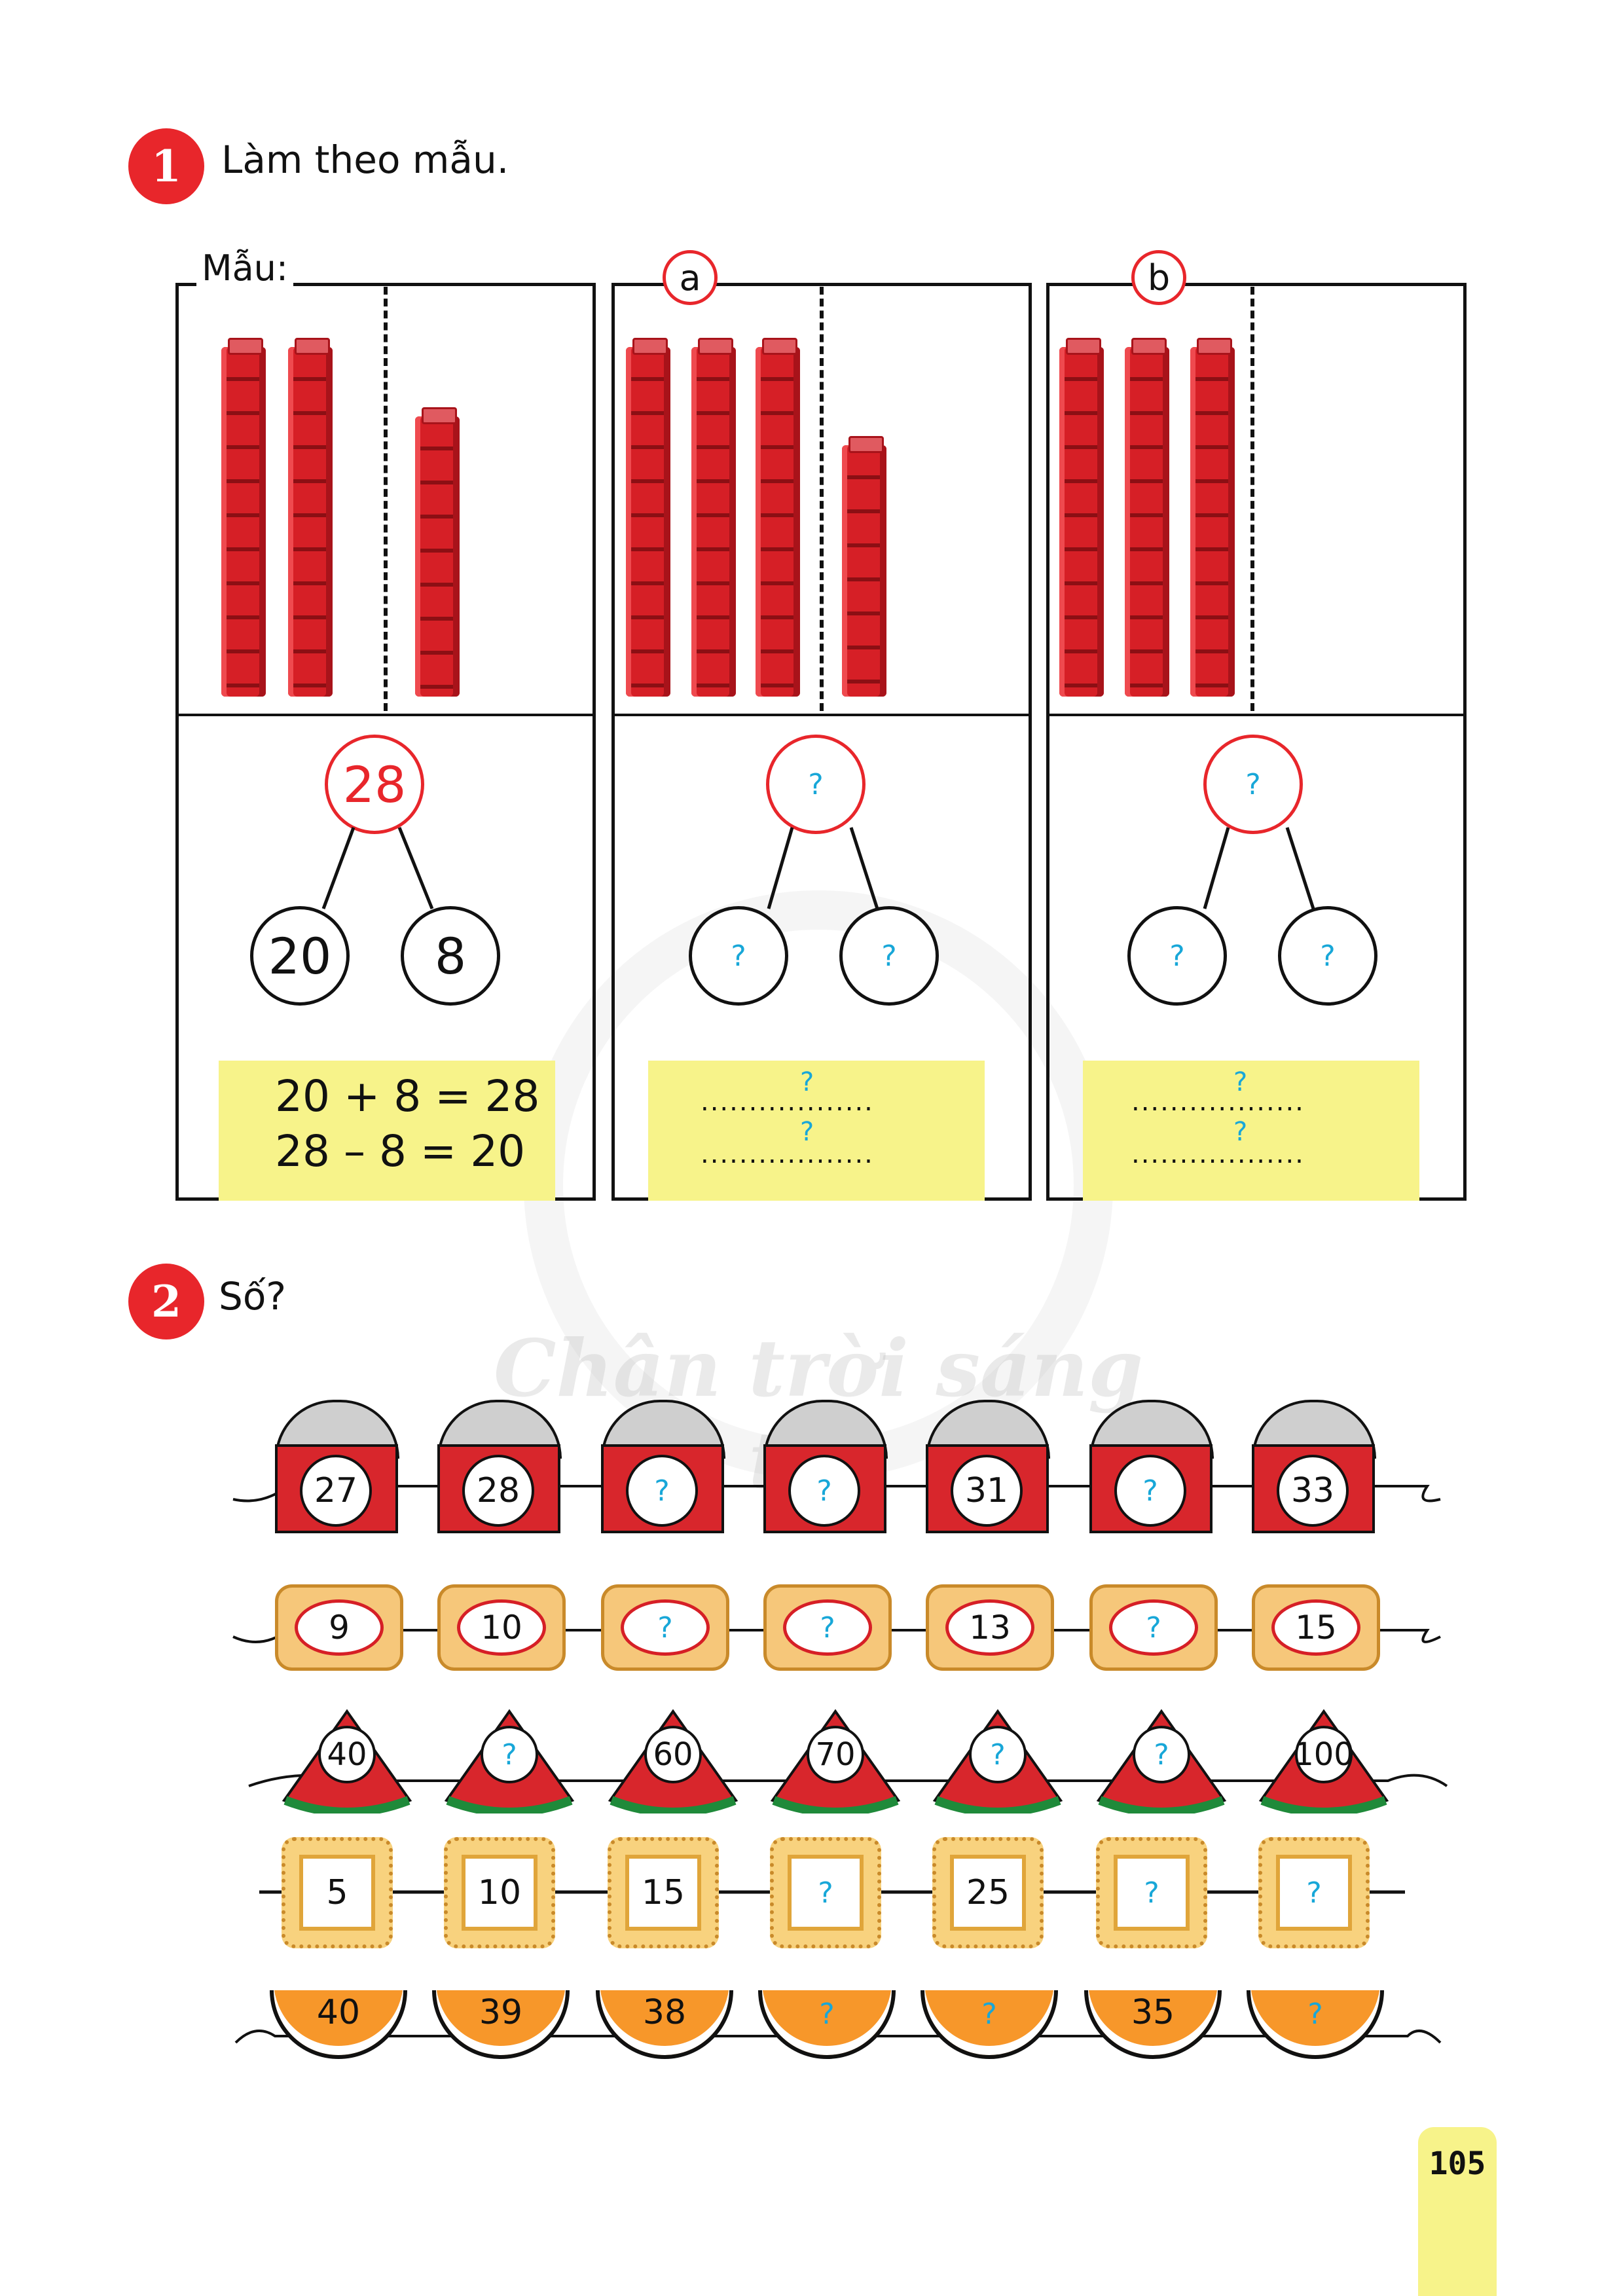 This screenshot has height=2296, width=1623. I want to click on watermelon-number-circle: 60, so click(673, 1754).